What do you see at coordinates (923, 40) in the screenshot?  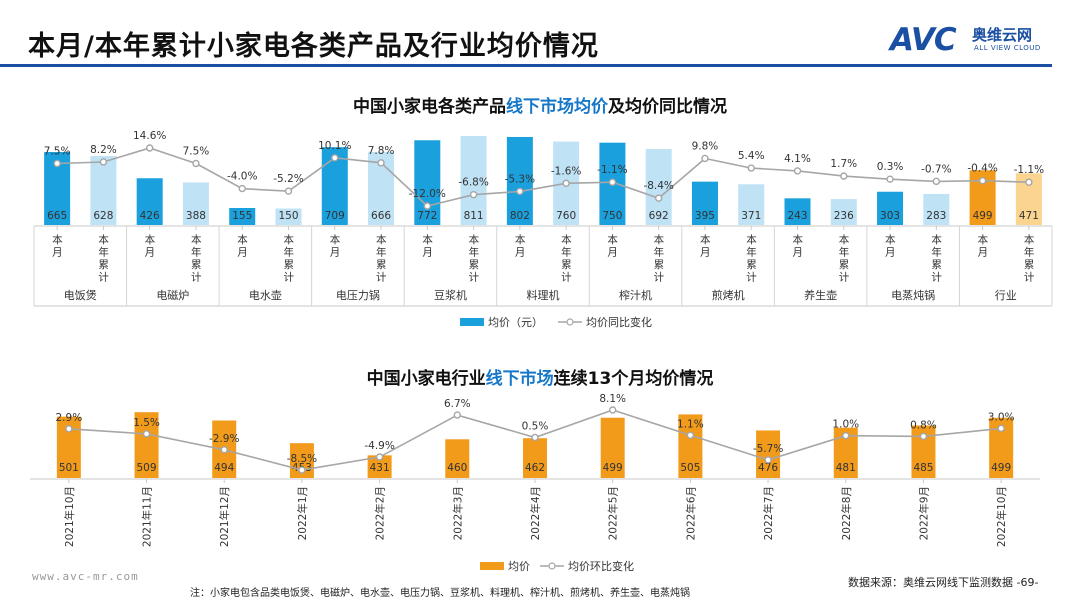 I see `logo-avc-text: AVC` at bounding box center [923, 40].